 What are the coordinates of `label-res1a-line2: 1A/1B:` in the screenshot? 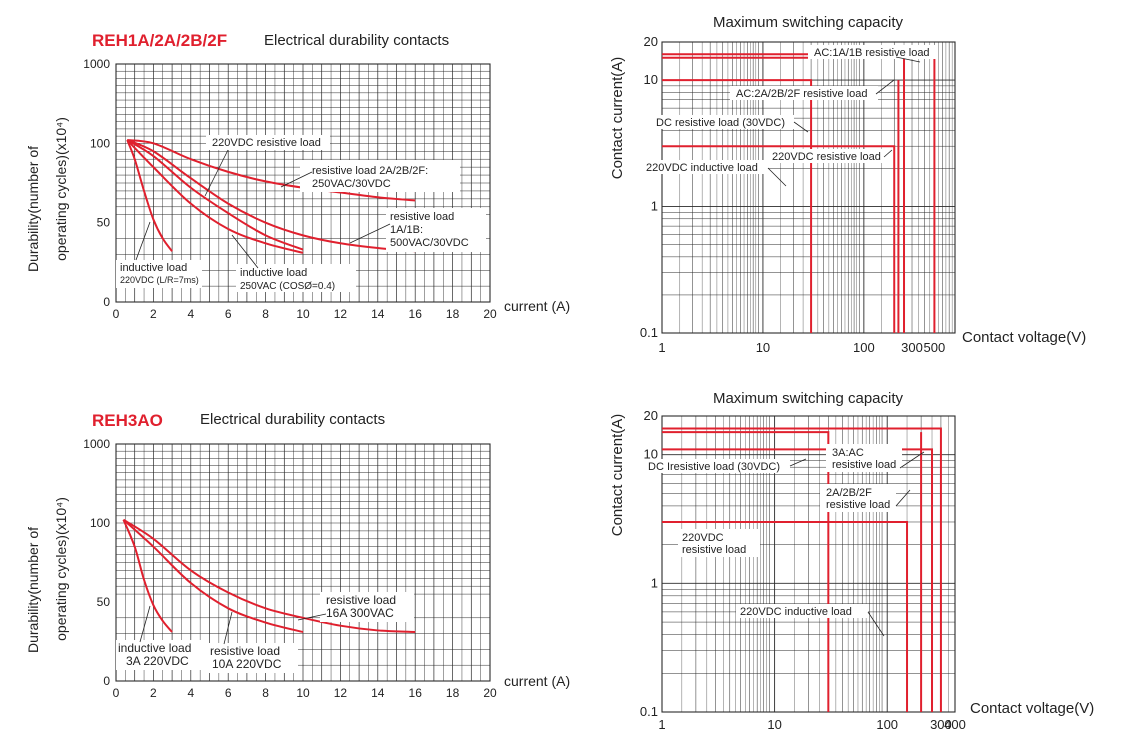 It's located at (406, 230).